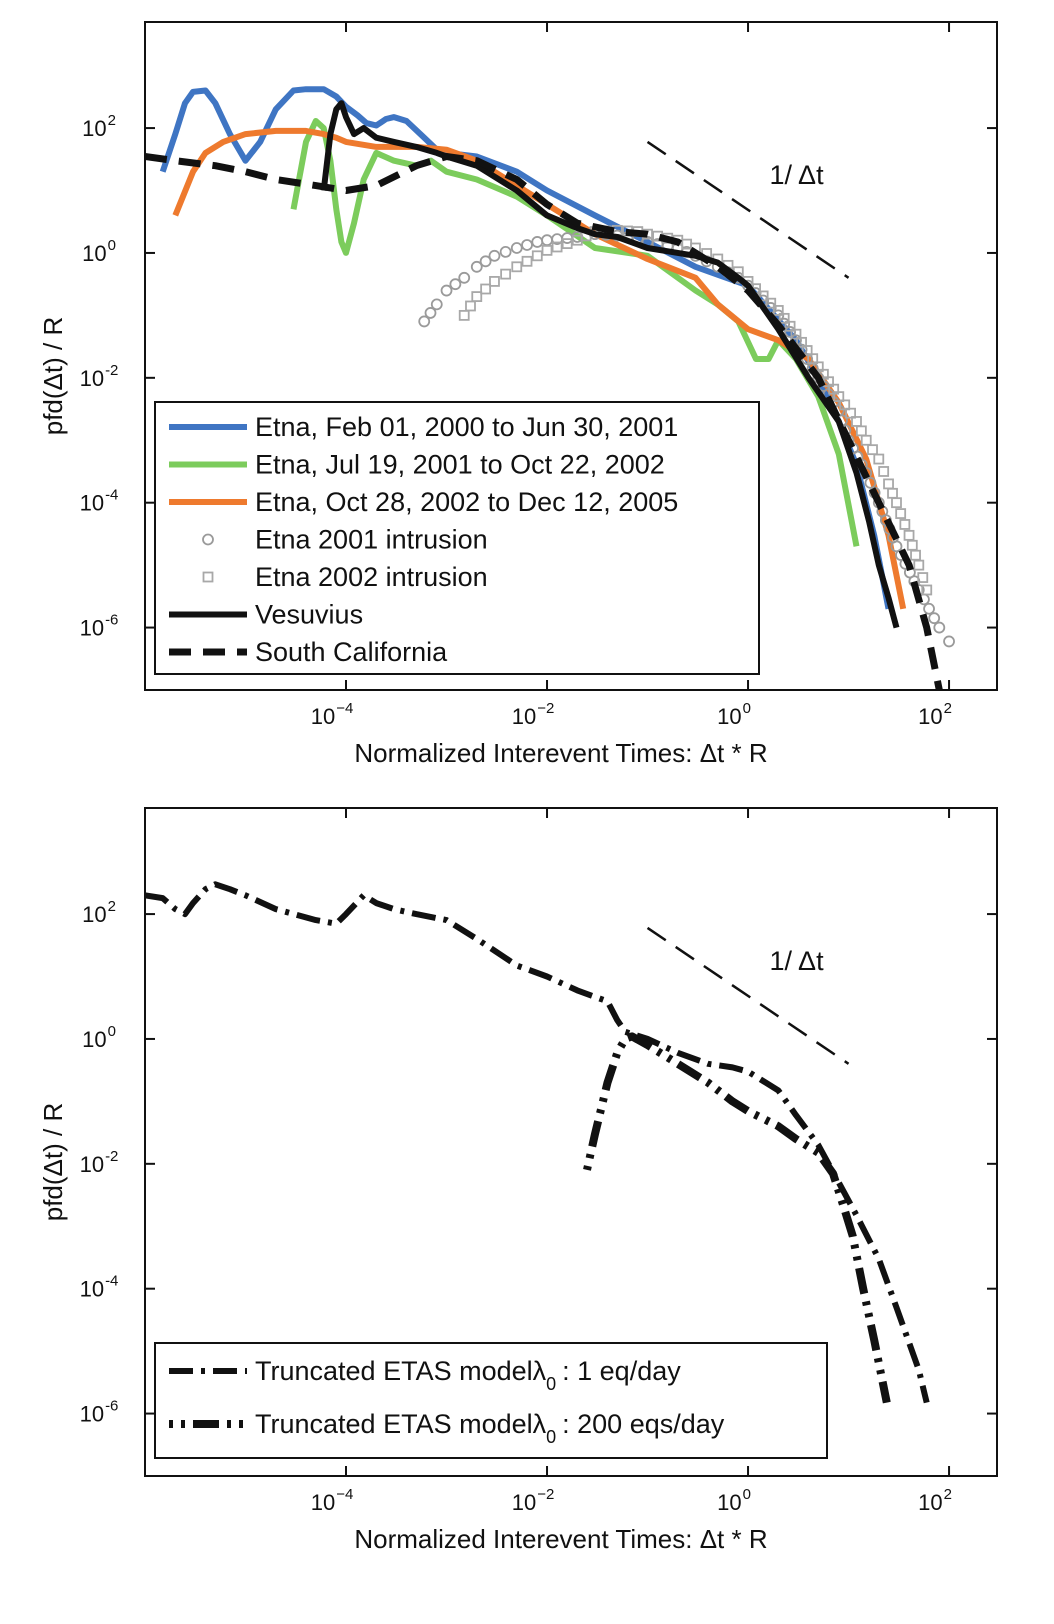 The height and width of the screenshot is (1624, 1054). What do you see at coordinates (748, 209) in the screenshot?
I see `reference-line-1-over-dt` at bounding box center [748, 209].